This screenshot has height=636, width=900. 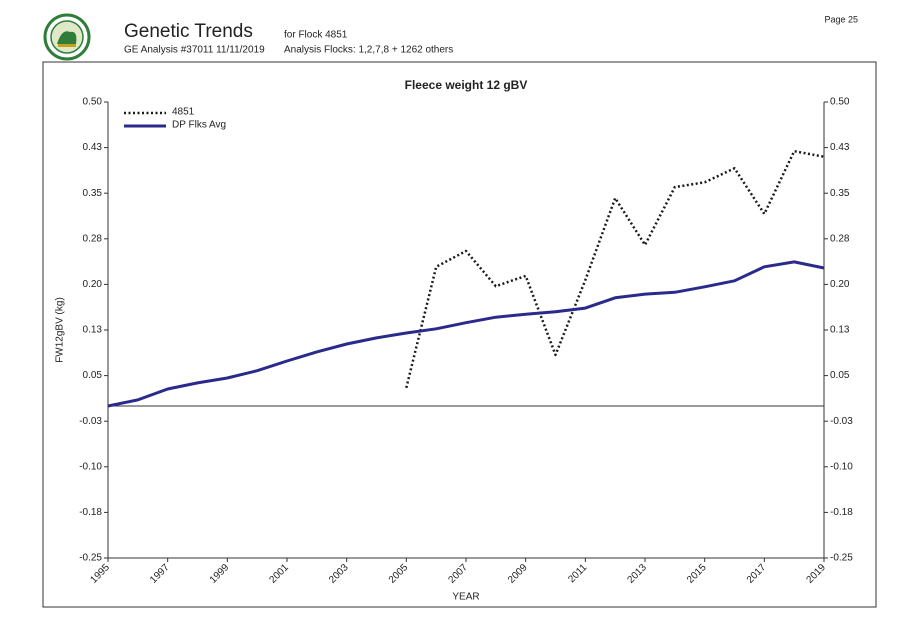 I want to click on y-axis-label: FW12gBV (kg), so click(x=60, y=330).